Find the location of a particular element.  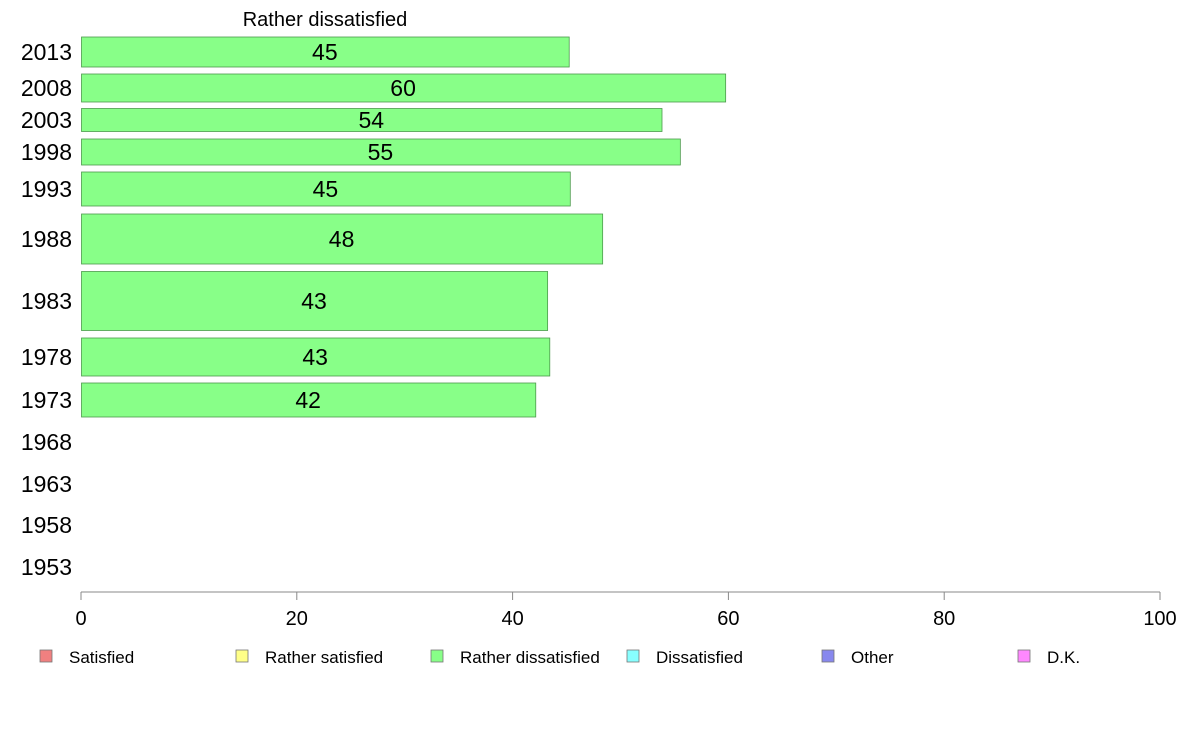

y-tick-label: 1978 is located at coordinates (46, 357).